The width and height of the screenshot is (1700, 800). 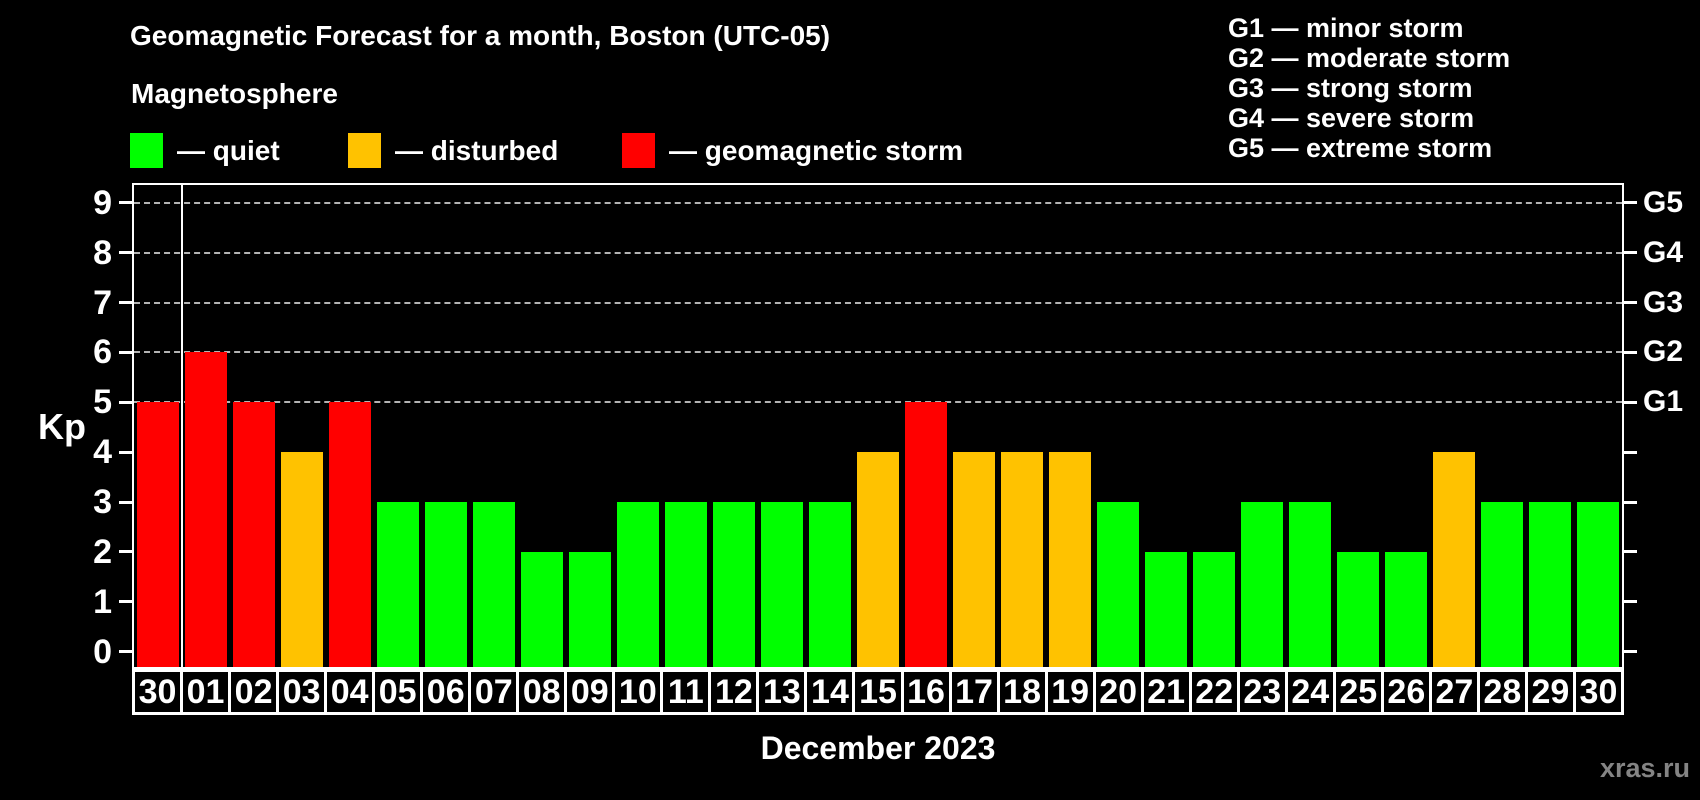 What do you see at coordinates (254, 692) in the screenshot?
I see `day-label-02: 02` at bounding box center [254, 692].